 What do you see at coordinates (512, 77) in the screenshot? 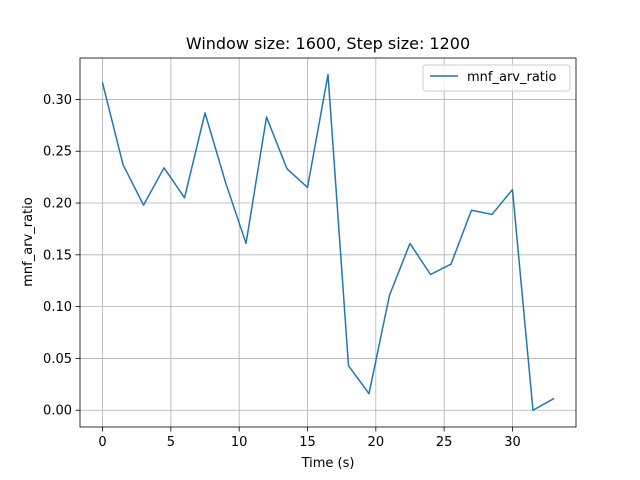
I see `legend-label-mnf-arv-ratio: mnf_arv_ratio` at bounding box center [512, 77].